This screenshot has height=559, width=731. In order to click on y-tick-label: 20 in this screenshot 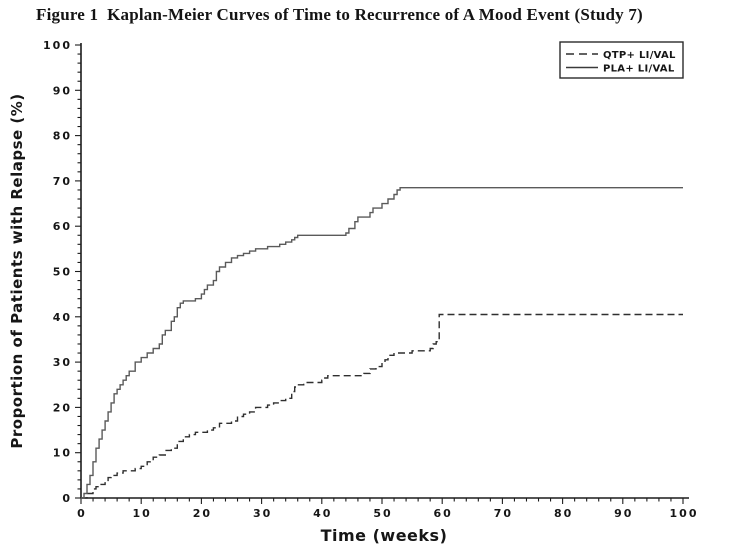, I will do `click(62, 407)`.